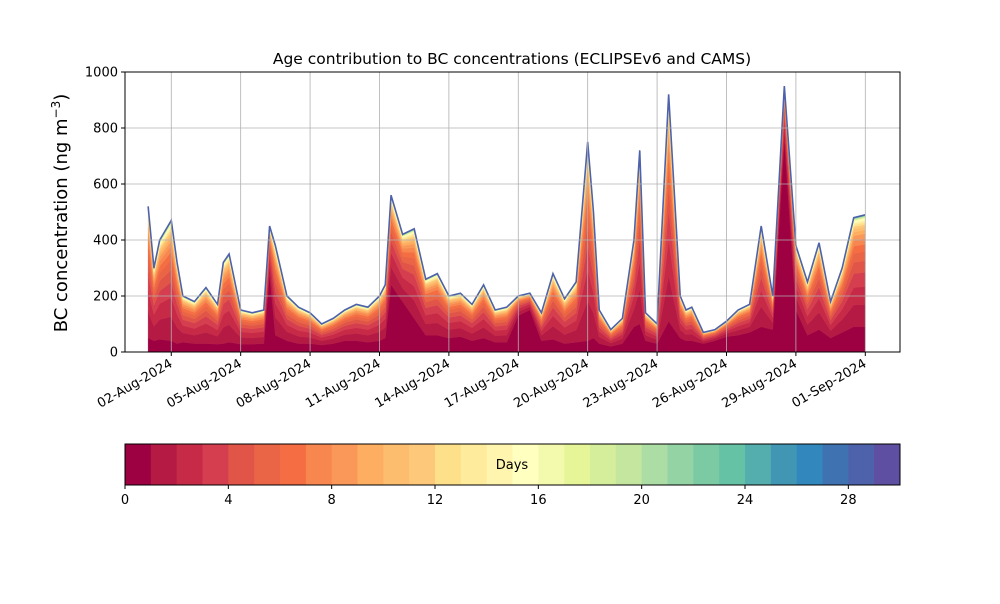 Image resolution: width=1000 pixels, height=604 pixels. What do you see at coordinates (105, 241) in the screenshot?
I see `y-tick-label: 400` at bounding box center [105, 241].